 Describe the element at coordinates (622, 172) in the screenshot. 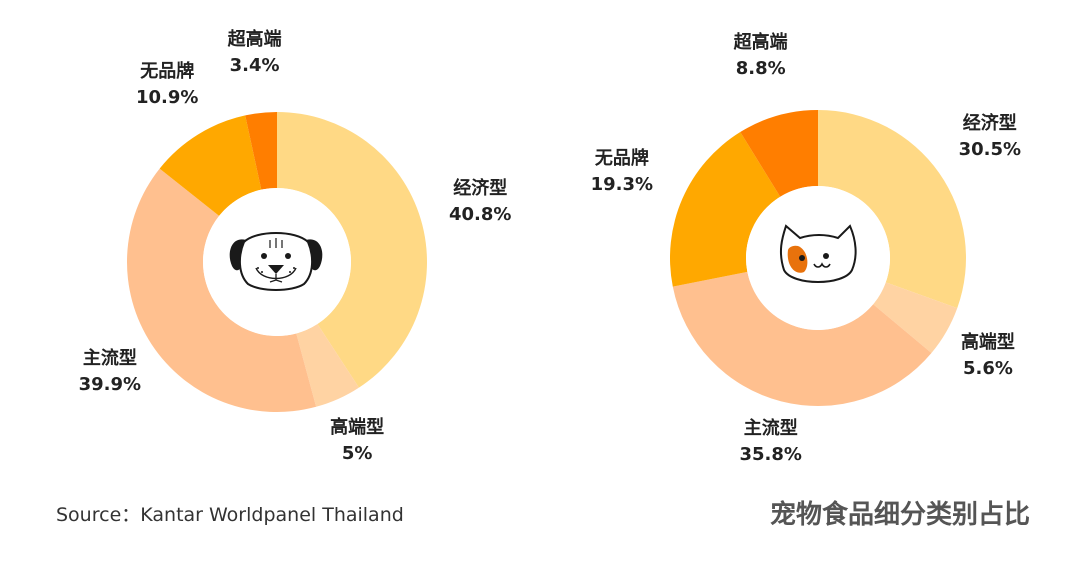

I see `cat-slice-label-3: 无品牌 19.3%` at that location.